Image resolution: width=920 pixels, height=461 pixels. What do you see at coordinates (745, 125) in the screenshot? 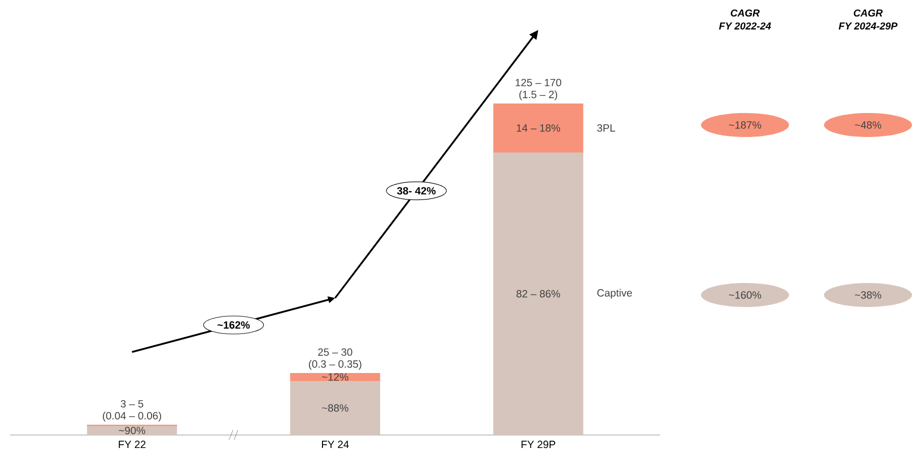
I see `text: ~187%` at bounding box center [745, 125].